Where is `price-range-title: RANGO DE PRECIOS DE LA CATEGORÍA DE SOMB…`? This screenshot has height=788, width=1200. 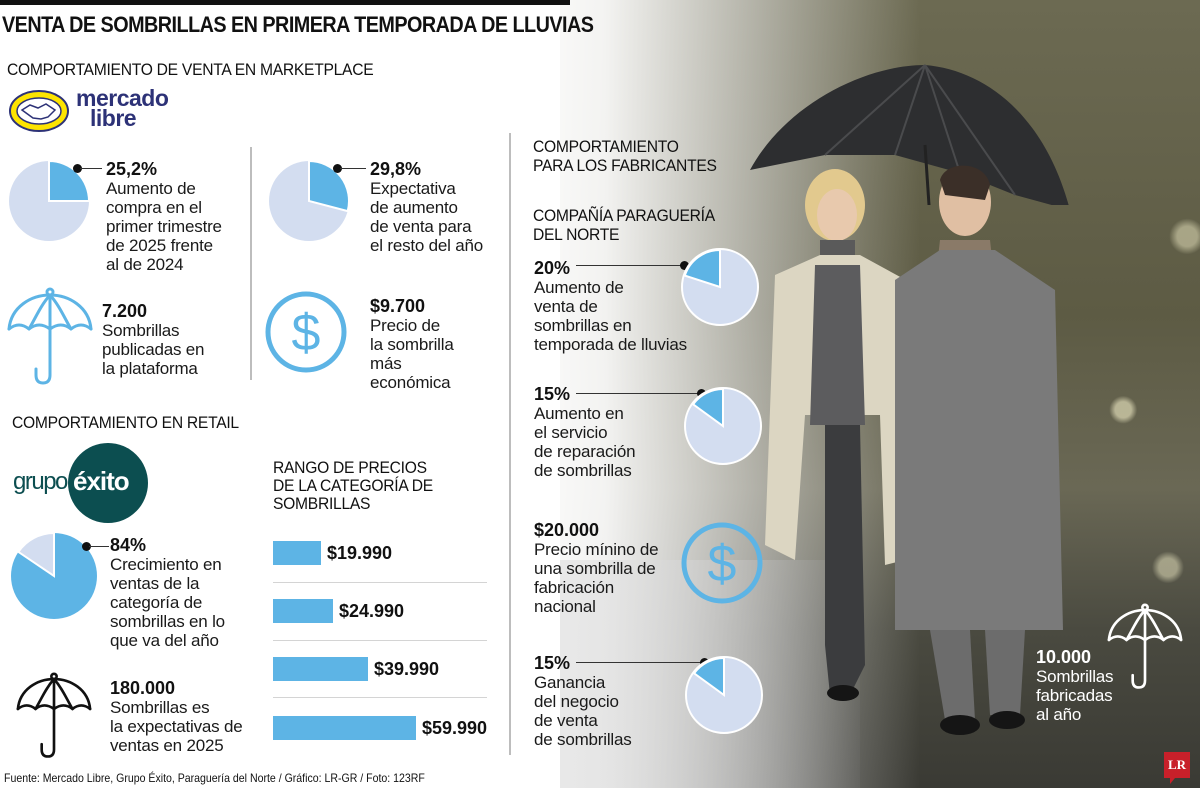 price-range-title: RANGO DE PRECIOS DE LA CATEGORÍA DE SOMB… is located at coordinates (353, 485).